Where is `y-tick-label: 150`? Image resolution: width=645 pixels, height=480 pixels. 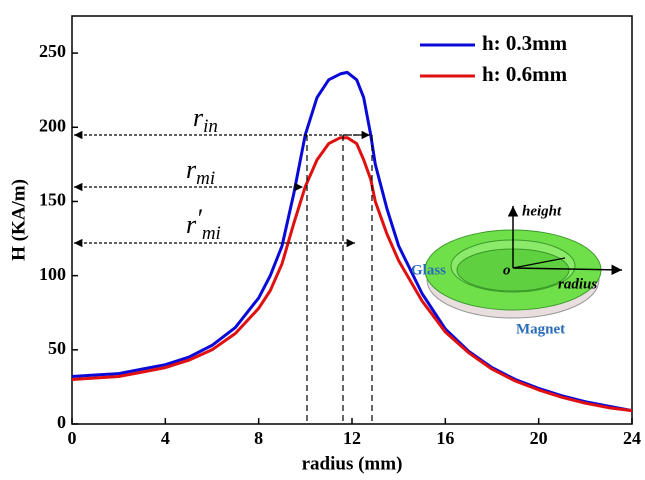 y-tick-label: 150 is located at coordinates (52, 200).